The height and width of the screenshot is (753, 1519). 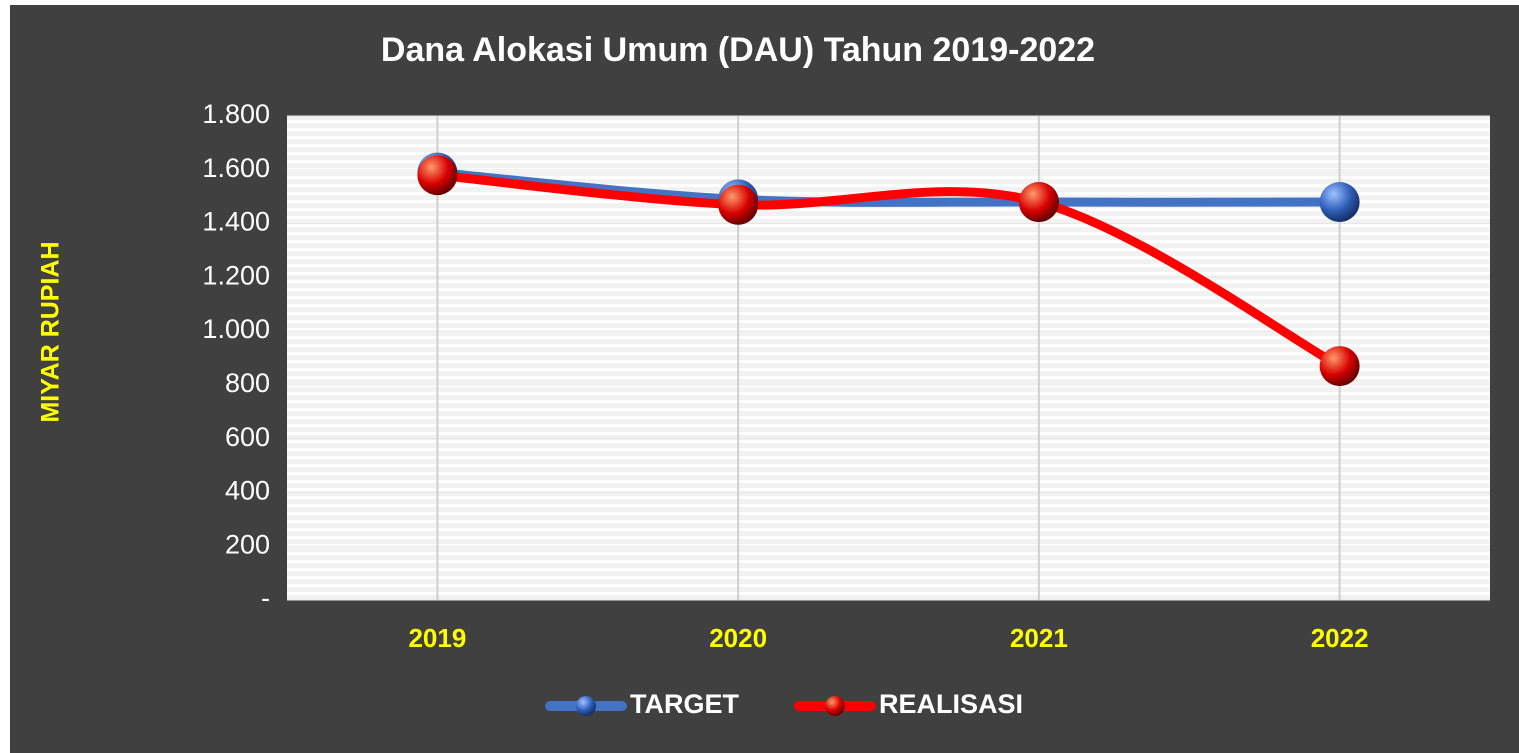 What do you see at coordinates (1340, 638) in the screenshot?
I see `x-tick-label: 2022` at bounding box center [1340, 638].